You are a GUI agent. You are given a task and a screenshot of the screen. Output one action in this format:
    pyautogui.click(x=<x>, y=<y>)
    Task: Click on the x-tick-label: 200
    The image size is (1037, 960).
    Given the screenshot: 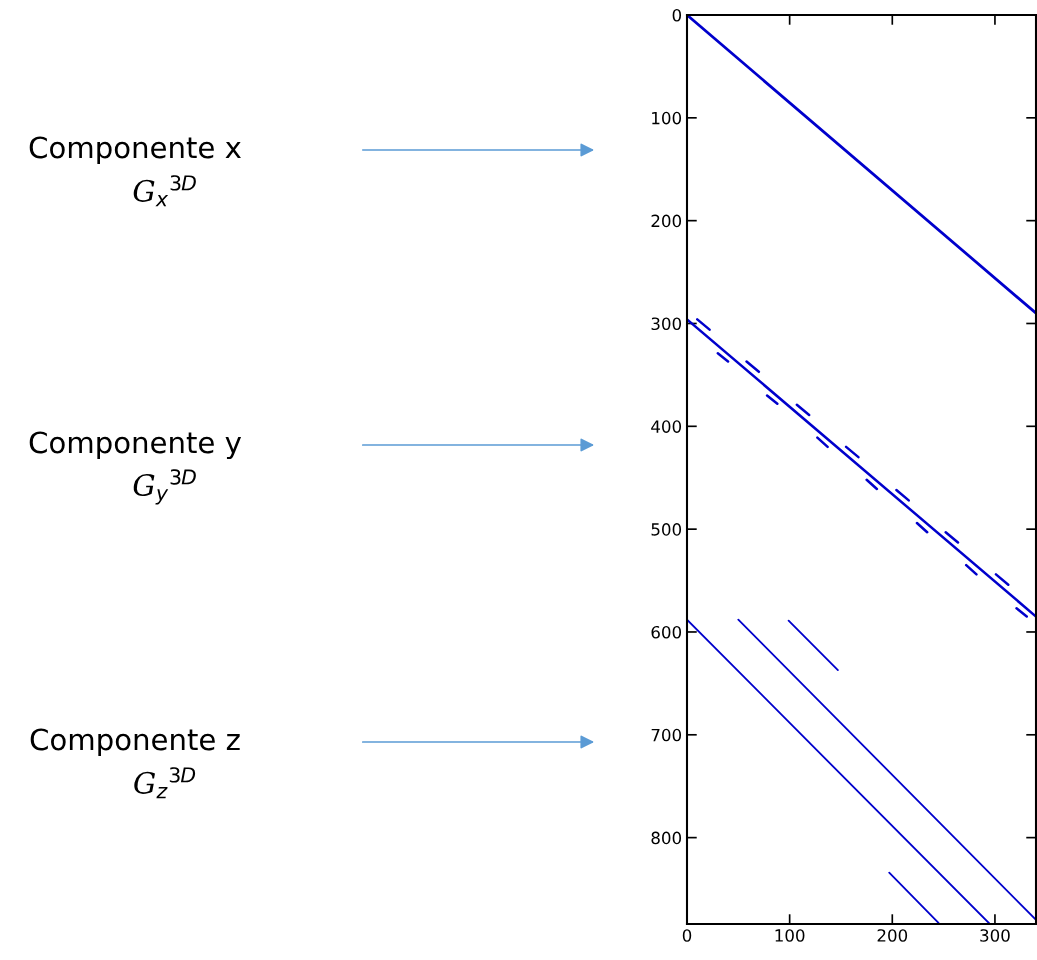 What is the action you would take?
    pyautogui.click(x=892, y=935)
    